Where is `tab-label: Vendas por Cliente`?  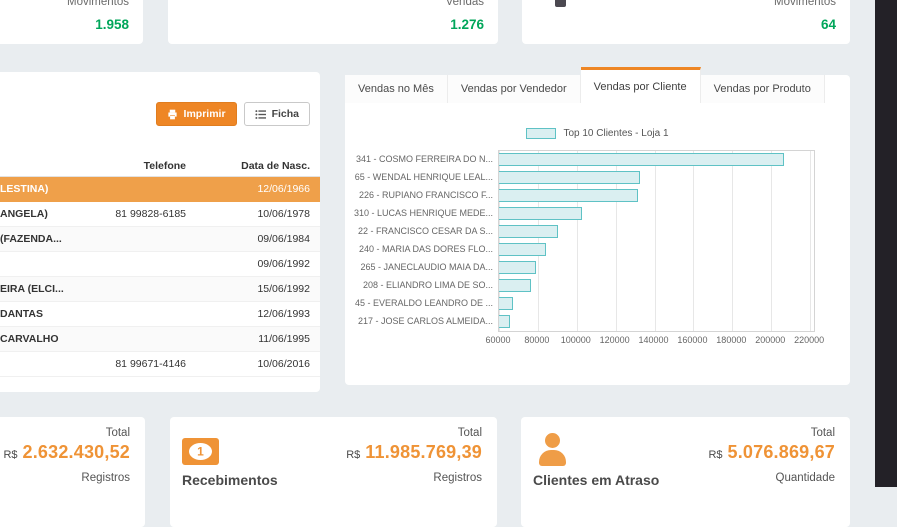
tab-label: Vendas por Cliente is located at coordinates (640, 86).